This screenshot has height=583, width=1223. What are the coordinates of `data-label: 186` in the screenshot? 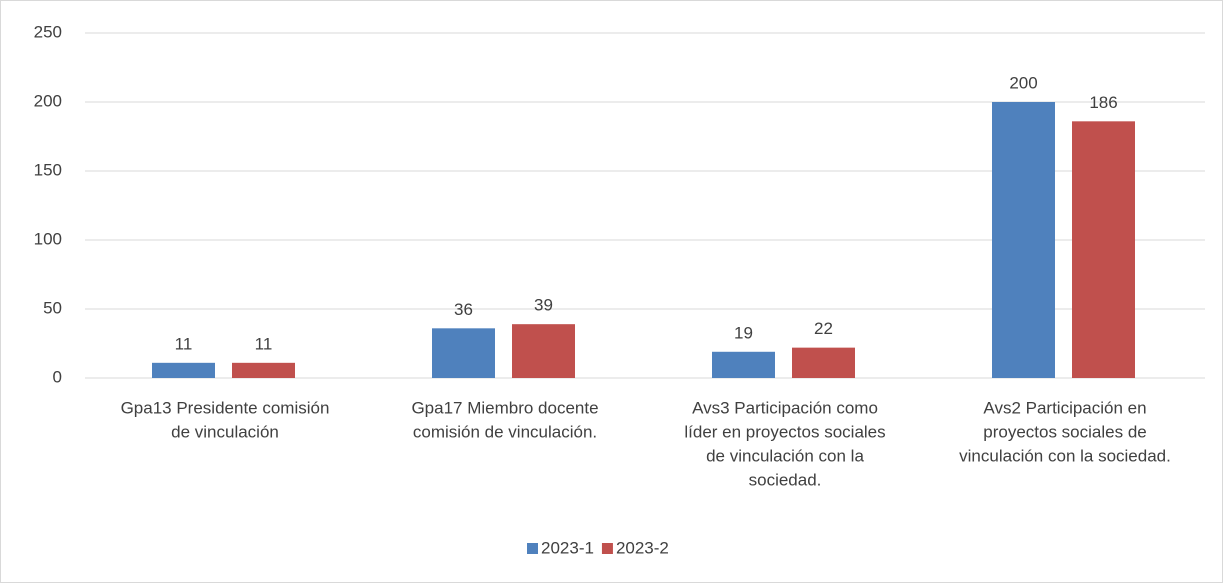 It's located at (1103, 102).